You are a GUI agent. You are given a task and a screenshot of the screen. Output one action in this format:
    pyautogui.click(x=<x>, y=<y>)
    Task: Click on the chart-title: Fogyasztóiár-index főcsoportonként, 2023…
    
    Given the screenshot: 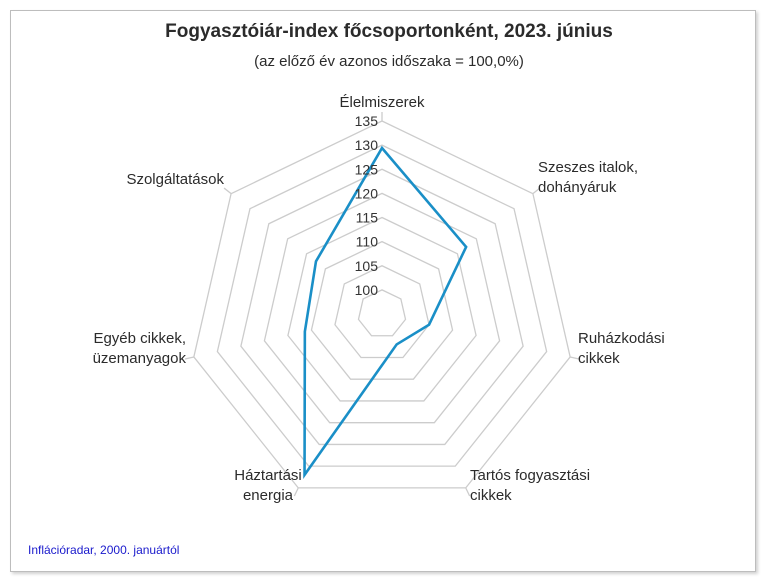 What is the action you would take?
    pyautogui.click(x=389, y=31)
    